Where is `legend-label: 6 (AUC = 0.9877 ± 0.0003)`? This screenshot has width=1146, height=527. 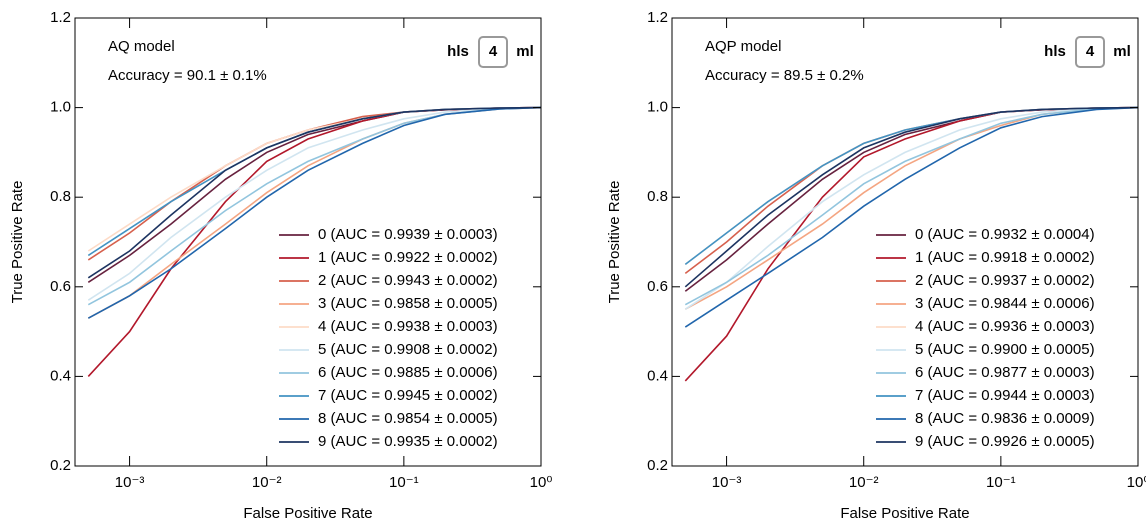
legend-label: 6 (AUC = 0.9877 ± 0.0003) is located at coordinates (1005, 372).